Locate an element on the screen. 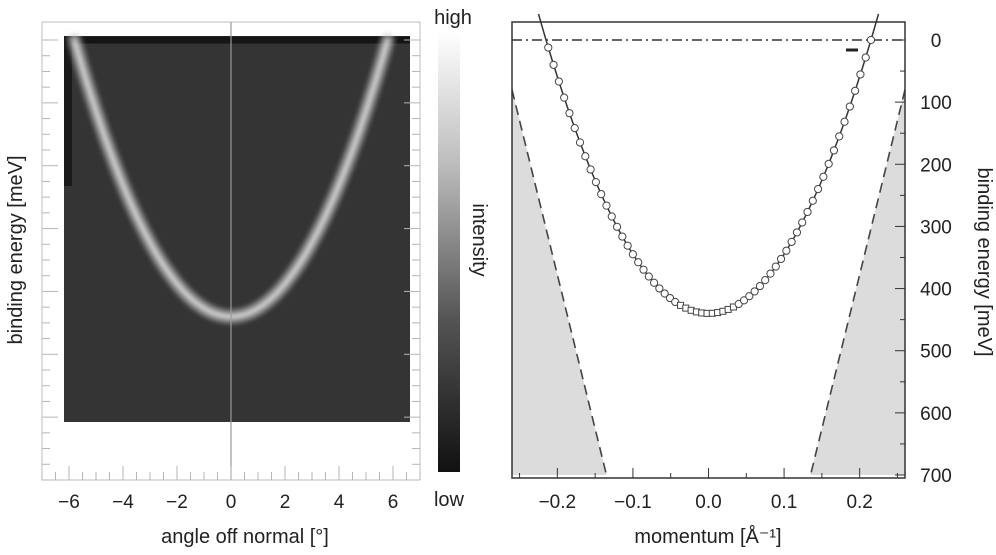  dispersion-y-tick-label: 0 is located at coordinates (936, 41).